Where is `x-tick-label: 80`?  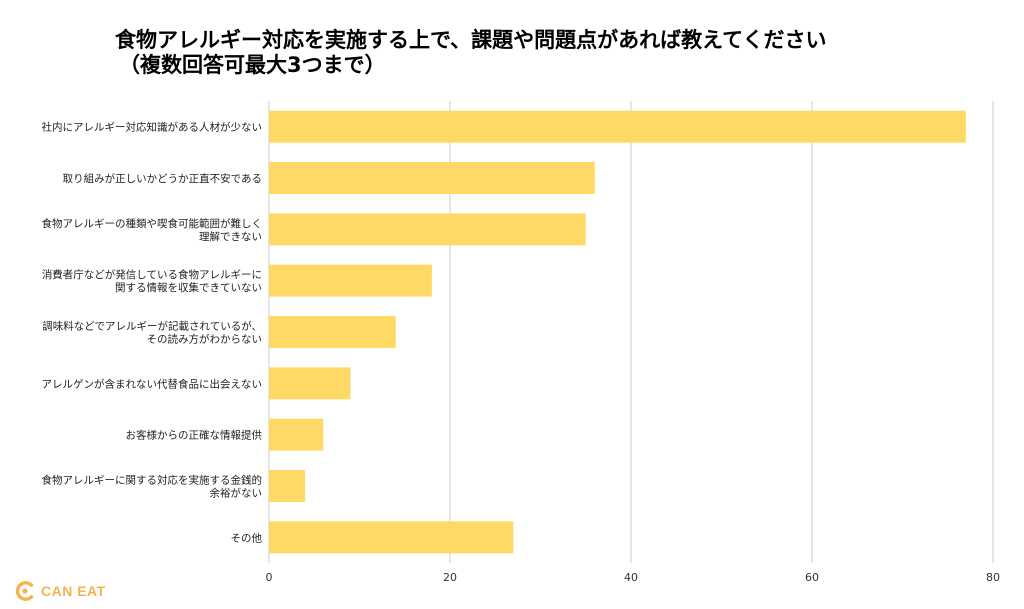
x-tick-label: 80 is located at coordinates (993, 577).